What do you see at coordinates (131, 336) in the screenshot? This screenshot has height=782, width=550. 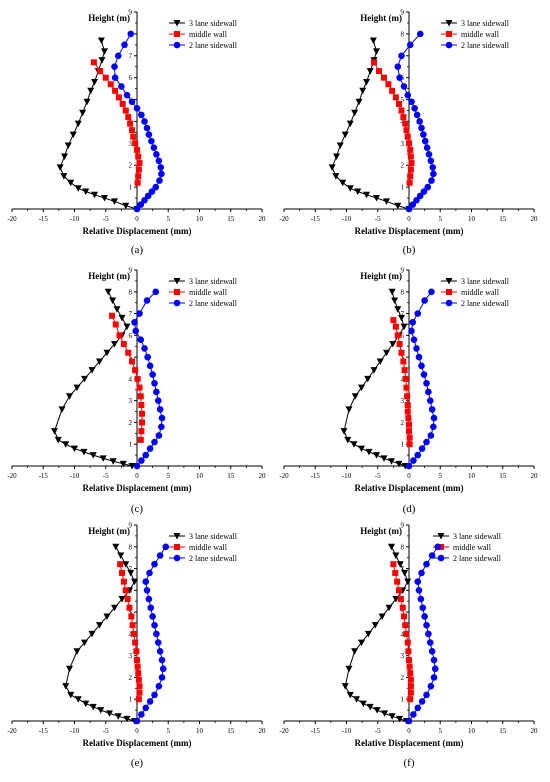 I see `y-tick-label: 6` at bounding box center [131, 336].